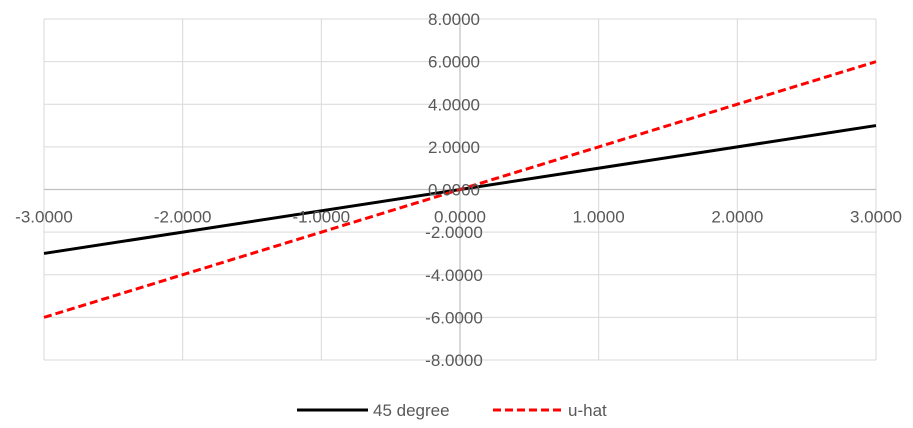 The image size is (913, 428). I want to click on legend-label-1: u-hat, so click(587, 410).